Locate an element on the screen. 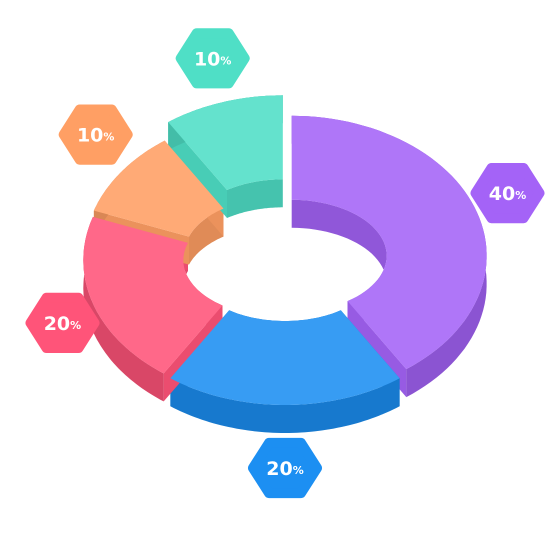 This screenshot has height=560, width=560. end-wall-shade is located at coordinates (197, 170).